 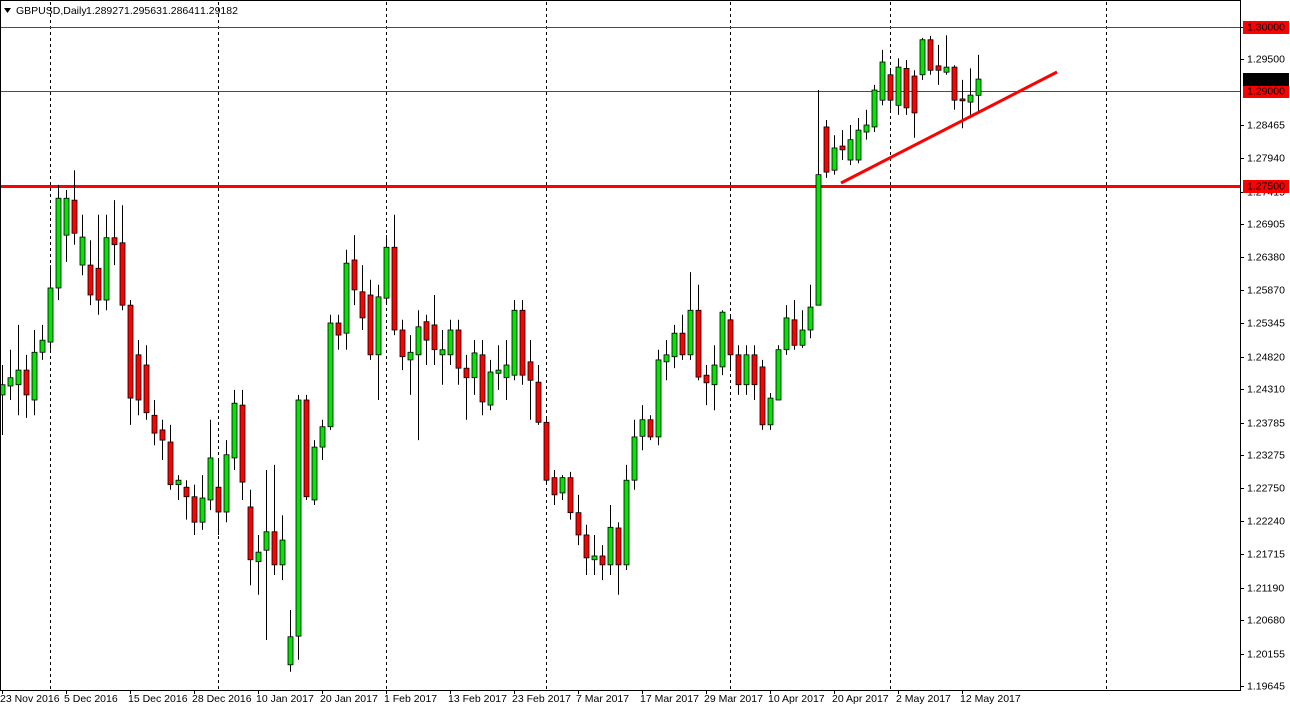 What do you see at coordinates (1266, 620) in the screenshot?
I see `y-tick-label: 1.20680` at bounding box center [1266, 620].